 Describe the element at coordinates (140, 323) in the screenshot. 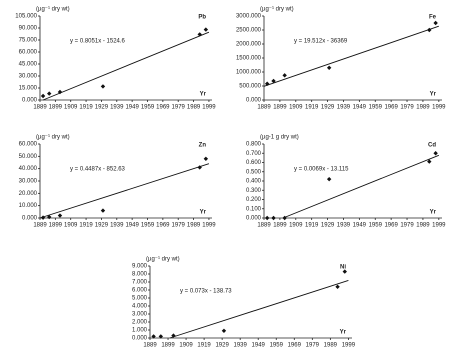

I see `y-tick-label: 2.000` at that location.